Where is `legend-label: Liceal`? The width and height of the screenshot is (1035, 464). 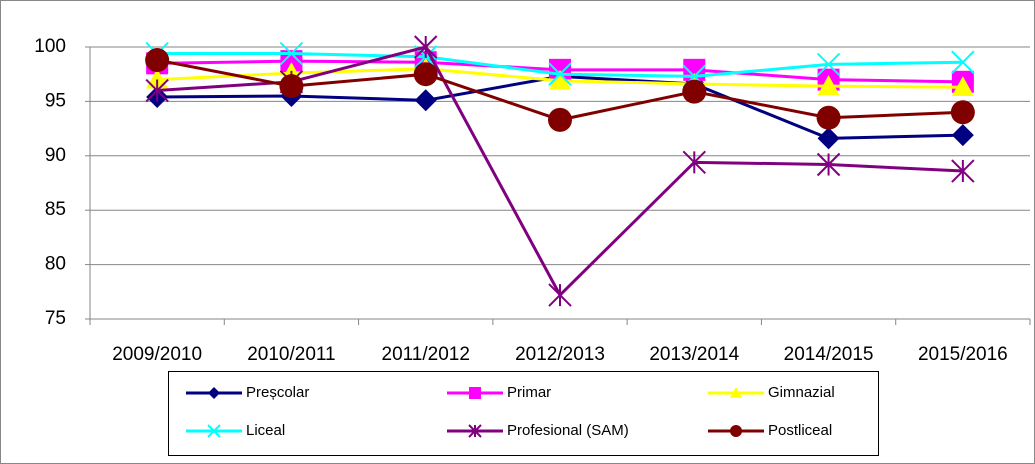
legend-label: Liceal is located at coordinates (265, 430).